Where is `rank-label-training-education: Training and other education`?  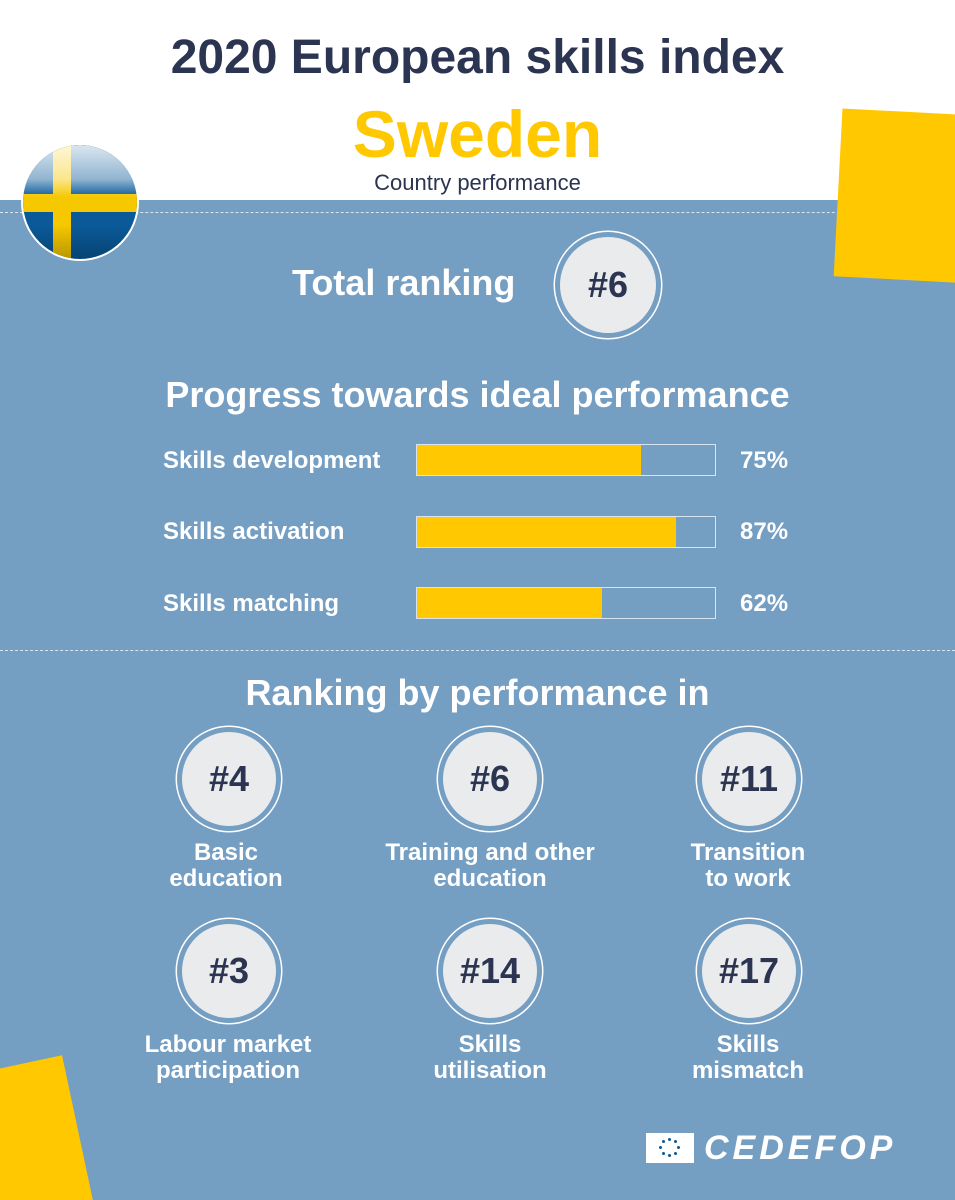 rank-label-training-education: Training and other education is located at coordinates (490, 865).